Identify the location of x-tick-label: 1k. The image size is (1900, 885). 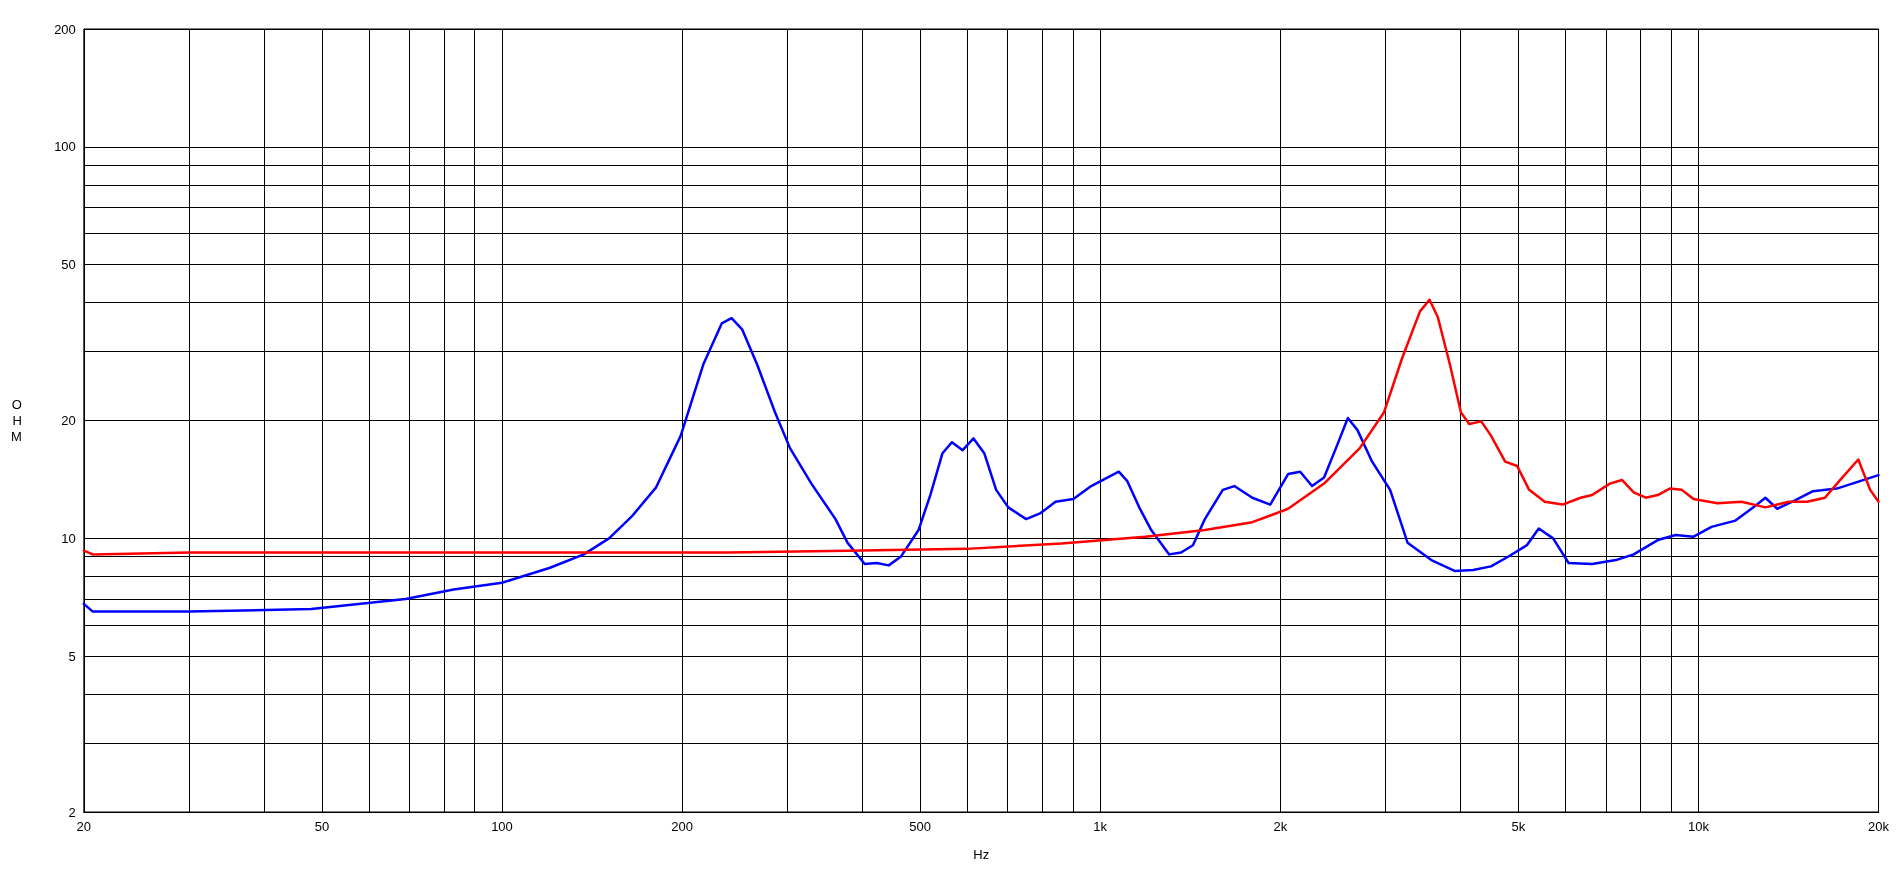
(1100, 826).